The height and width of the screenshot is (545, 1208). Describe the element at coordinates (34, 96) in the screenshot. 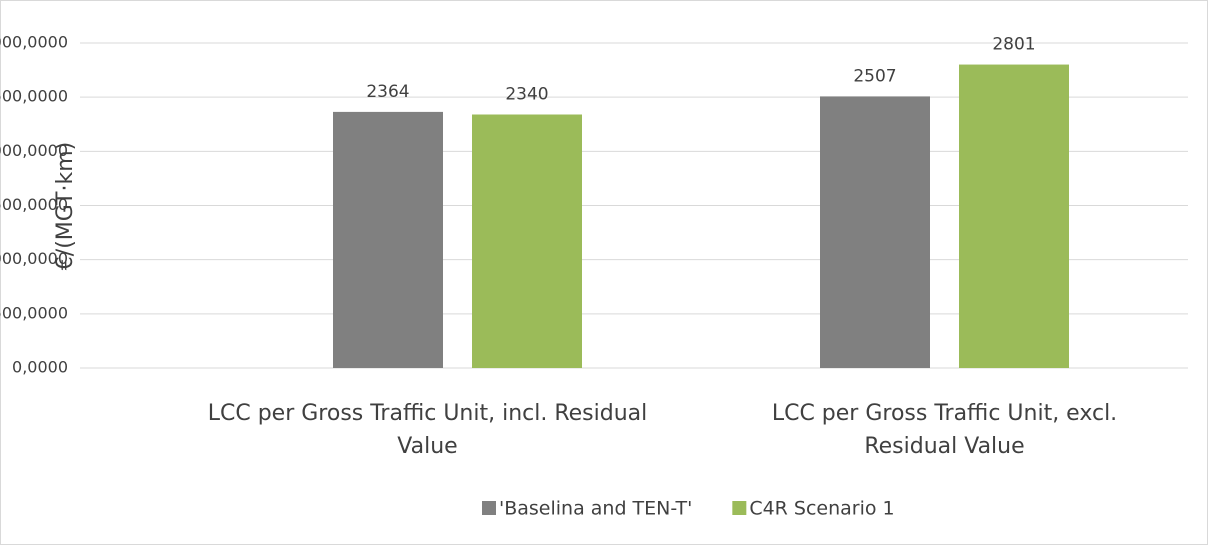

I see `y-tick-label: 2500,0000` at that location.